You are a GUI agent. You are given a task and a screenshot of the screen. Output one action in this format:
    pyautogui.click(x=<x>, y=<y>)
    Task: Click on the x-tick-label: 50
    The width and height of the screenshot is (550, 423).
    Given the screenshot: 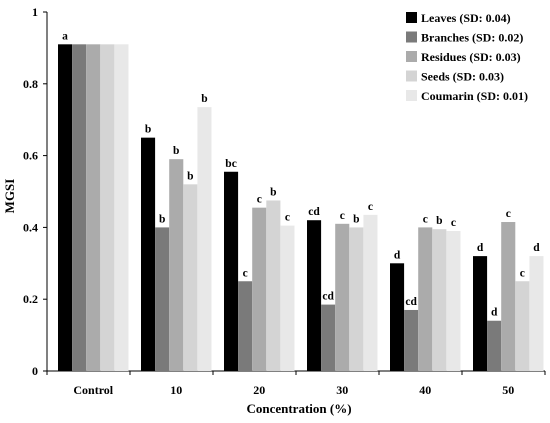 What is the action you would take?
    pyautogui.click(x=508, y=390)
    